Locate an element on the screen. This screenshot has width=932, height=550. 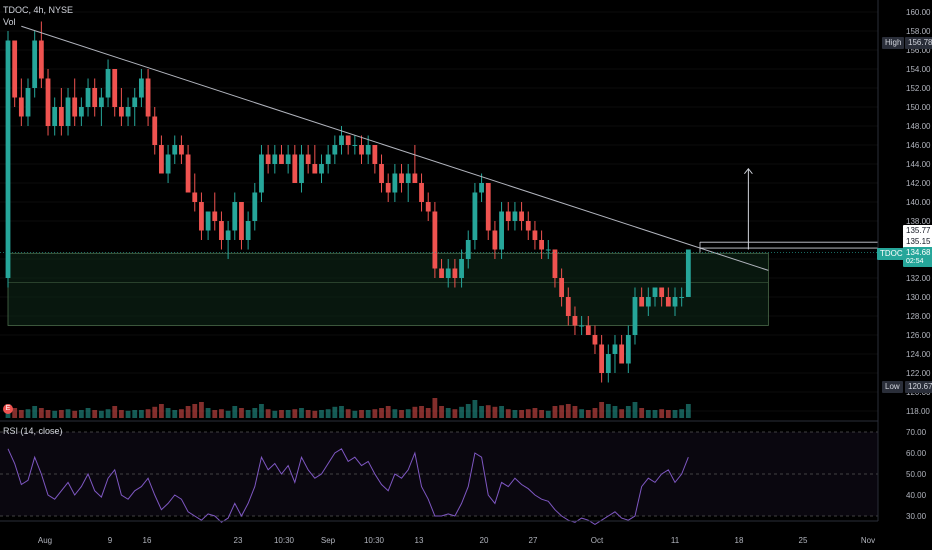
last-price-badge: 134.68 02:54 is located at coordinates (917, 257).